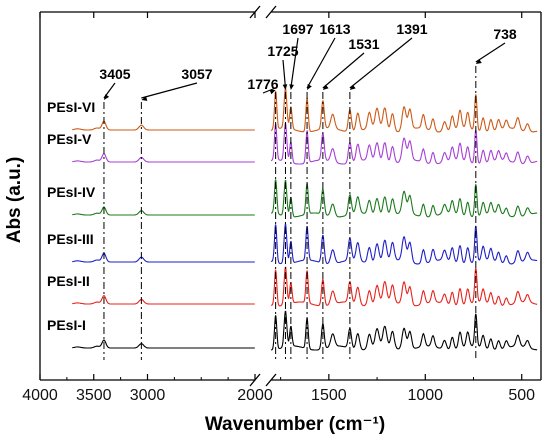 The image size is (550, 440). What do you see at coordinates (297, 29) in the screenshot?
I see `peak-label: 1697` at bounding box center [297, 29].